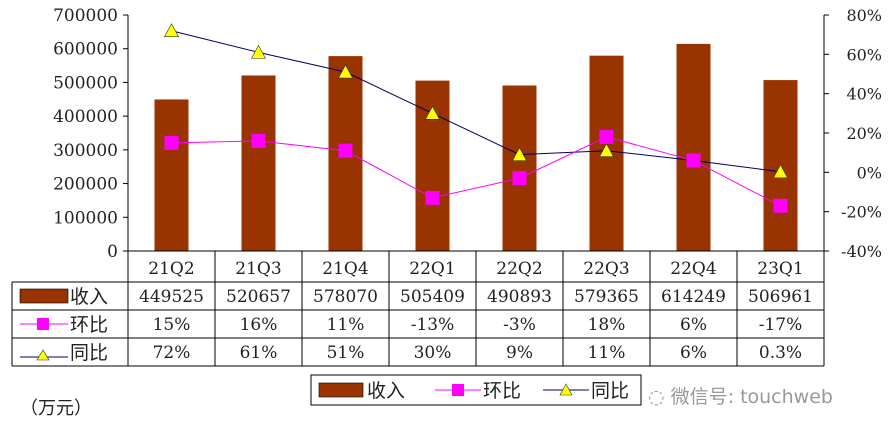  Describe the element at coordinates (345, 269) in the screenshot. I see `category-label: 21Q4` at that location.